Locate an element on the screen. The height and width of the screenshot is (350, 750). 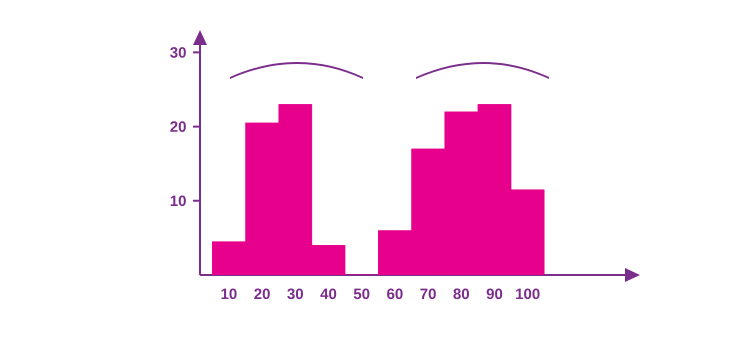
x-tick-label: 10 is located at coordinates (229, 294).